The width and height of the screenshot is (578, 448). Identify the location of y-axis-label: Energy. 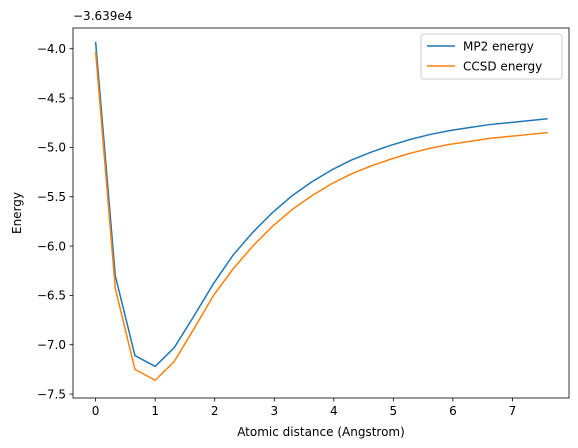
(17, 213).